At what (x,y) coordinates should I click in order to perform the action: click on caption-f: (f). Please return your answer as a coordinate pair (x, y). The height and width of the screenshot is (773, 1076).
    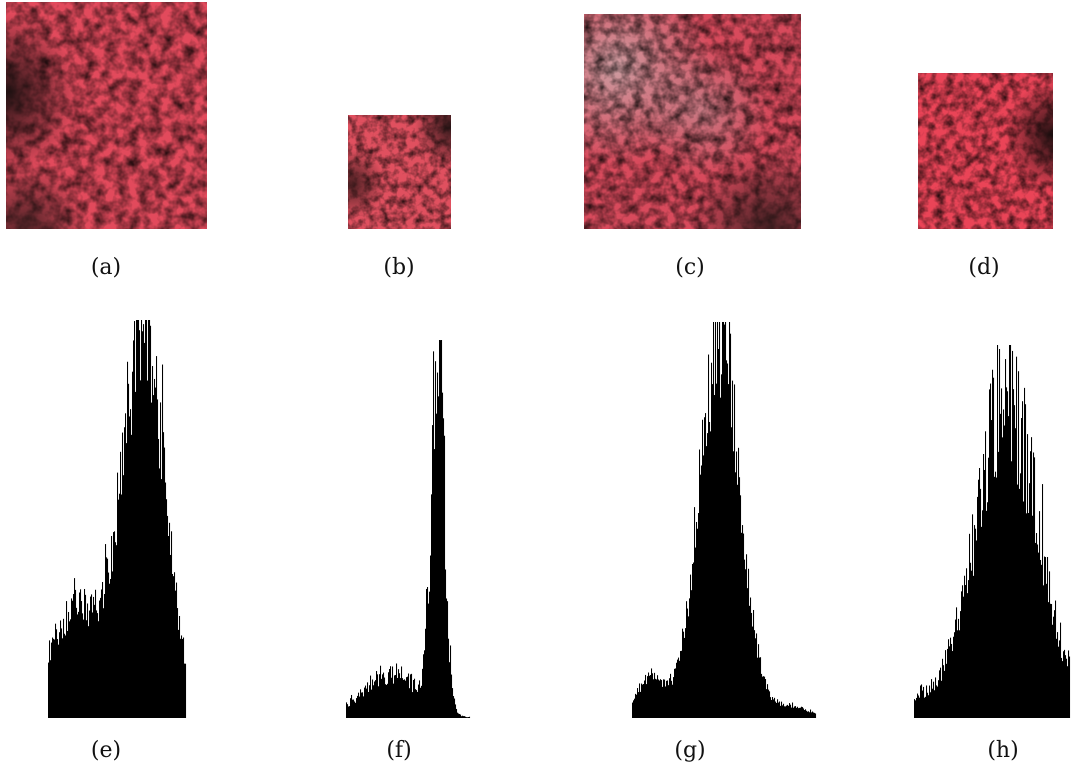
    Looking at the image, I should click on (399, 750).